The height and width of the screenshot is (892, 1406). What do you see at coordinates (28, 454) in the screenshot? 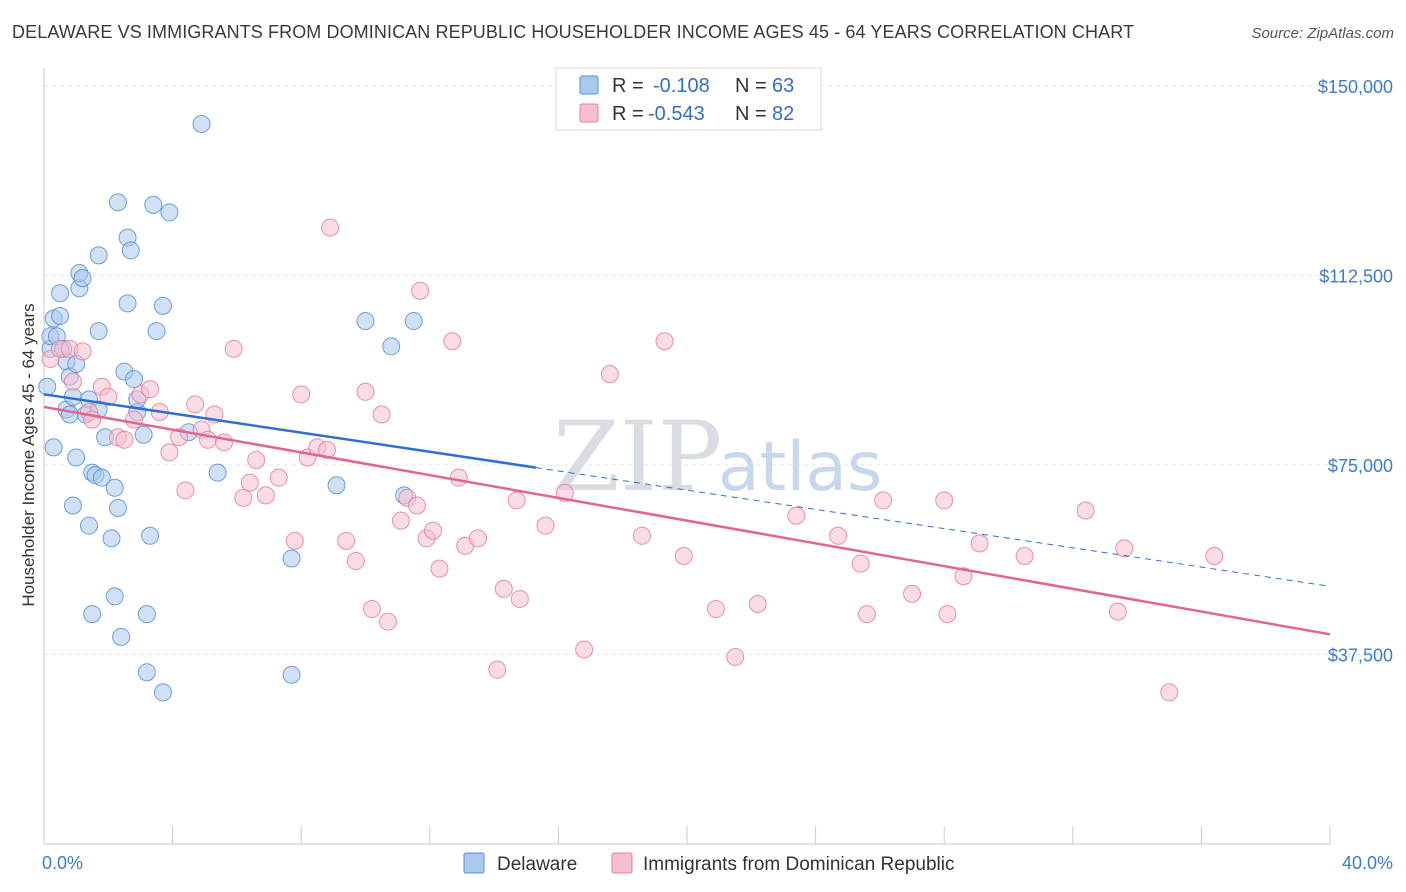
I see `y-axis-label: Householder Income Ages 45 - 64 years` at bounding box center [28, 454].